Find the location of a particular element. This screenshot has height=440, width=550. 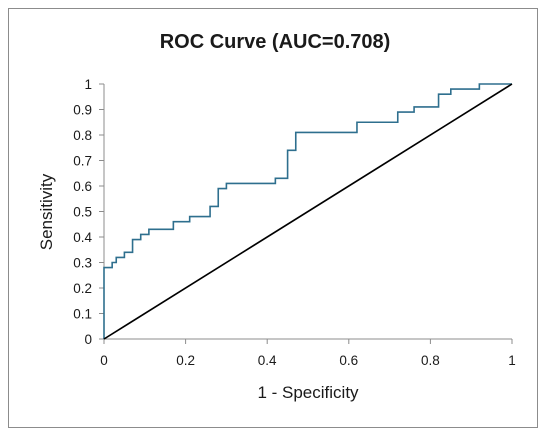

y-tick-label: 0.9 is located at coordinates (82, 110).